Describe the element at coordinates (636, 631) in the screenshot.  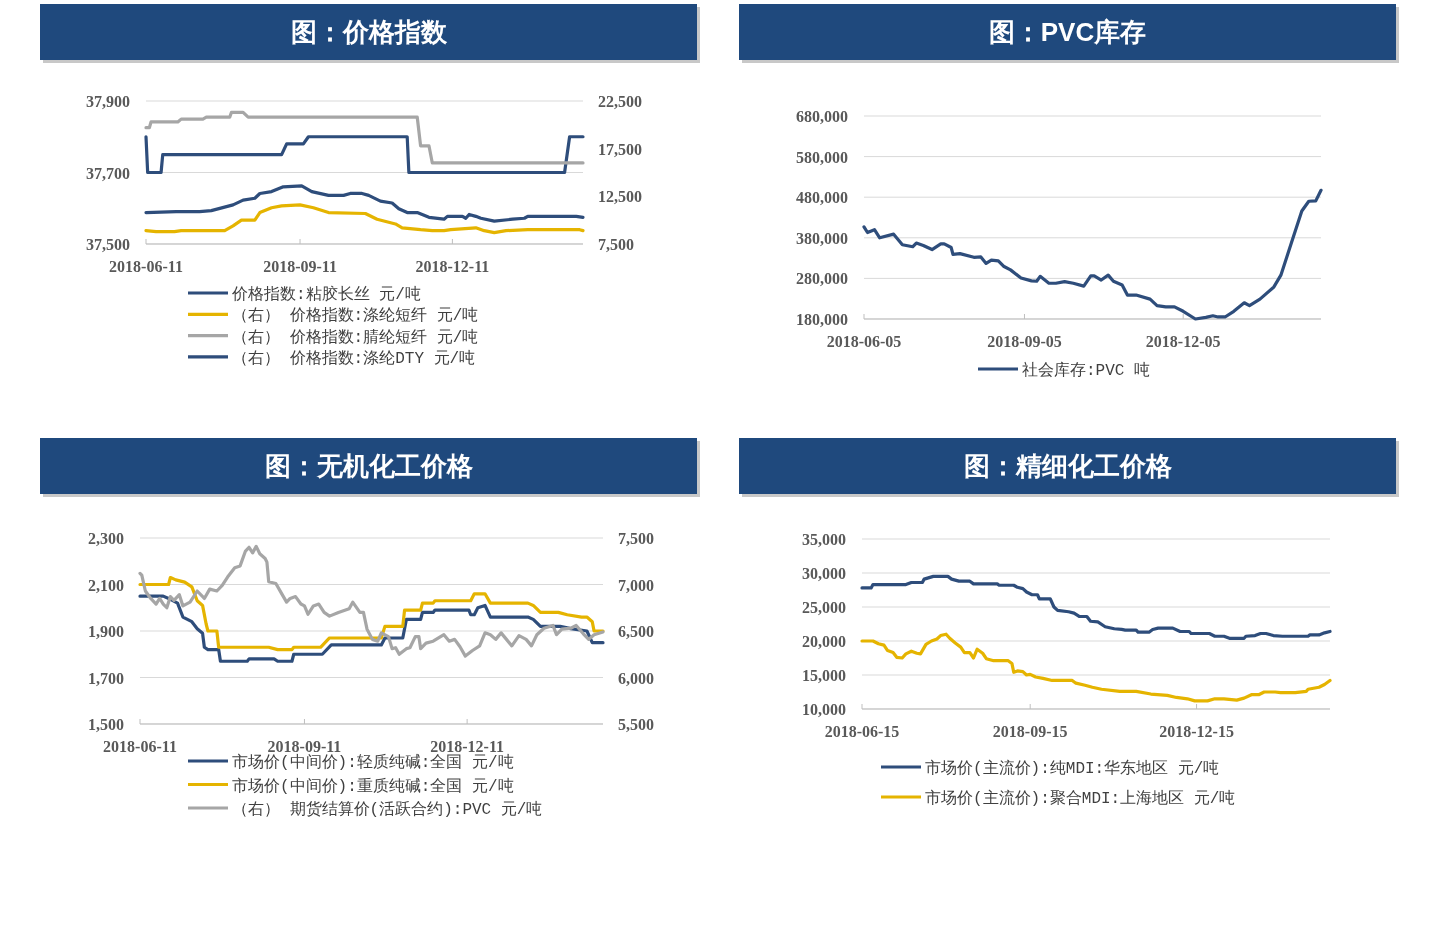
I see `y2-tick-label: 6,500` at that location.